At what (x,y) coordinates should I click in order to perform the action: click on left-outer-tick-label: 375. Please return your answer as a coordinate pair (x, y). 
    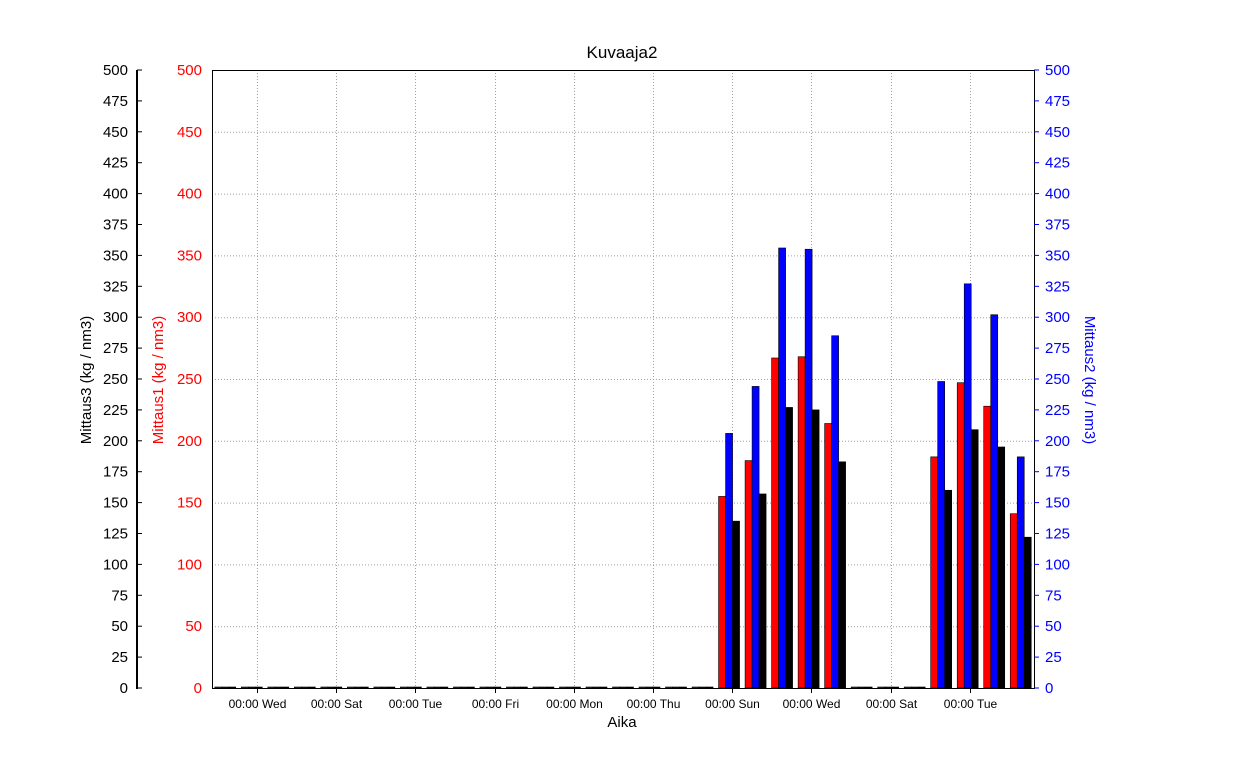
    Looking at the image, I should click on (115, 225).